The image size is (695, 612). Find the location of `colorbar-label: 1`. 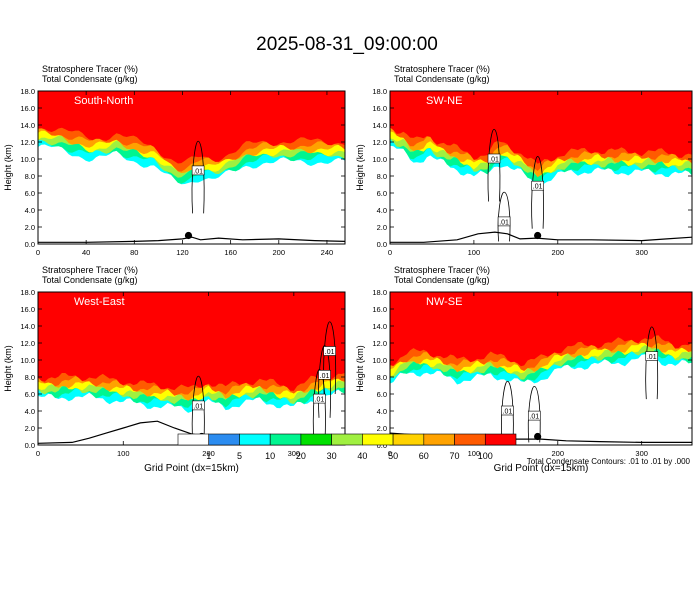

colorbar-label: 1 is located at coordinates (208, 456).